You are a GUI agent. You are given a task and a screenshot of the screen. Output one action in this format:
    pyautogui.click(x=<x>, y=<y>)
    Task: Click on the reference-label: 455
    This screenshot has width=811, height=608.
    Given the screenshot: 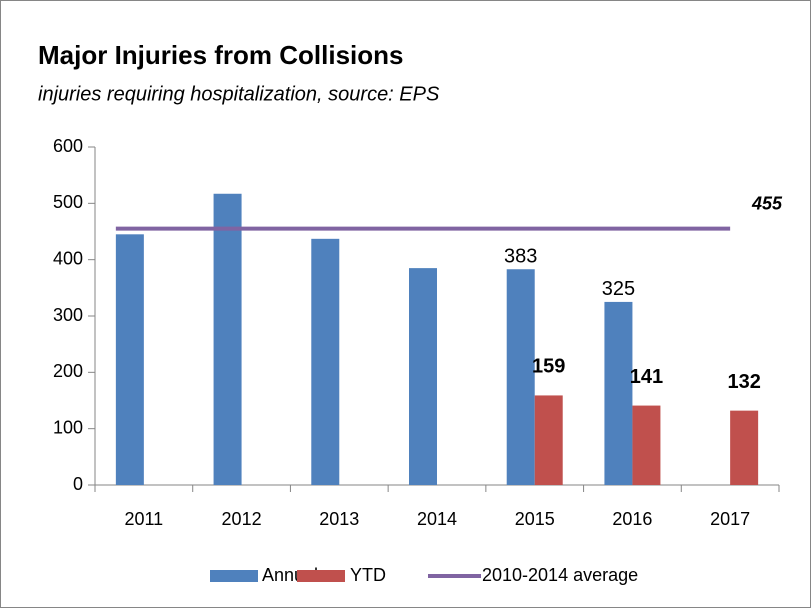 What is the action you would take?
    pyautogui.click(x=767, y=203)
    